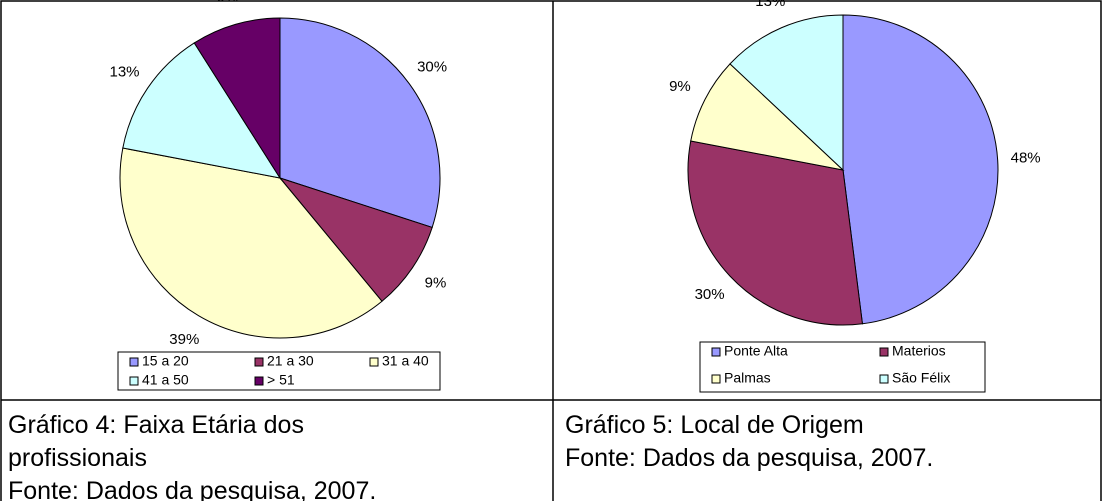  Describe the element at coordinates (77, 458) in the screenshot. I see `caption: profissionais` at that location.